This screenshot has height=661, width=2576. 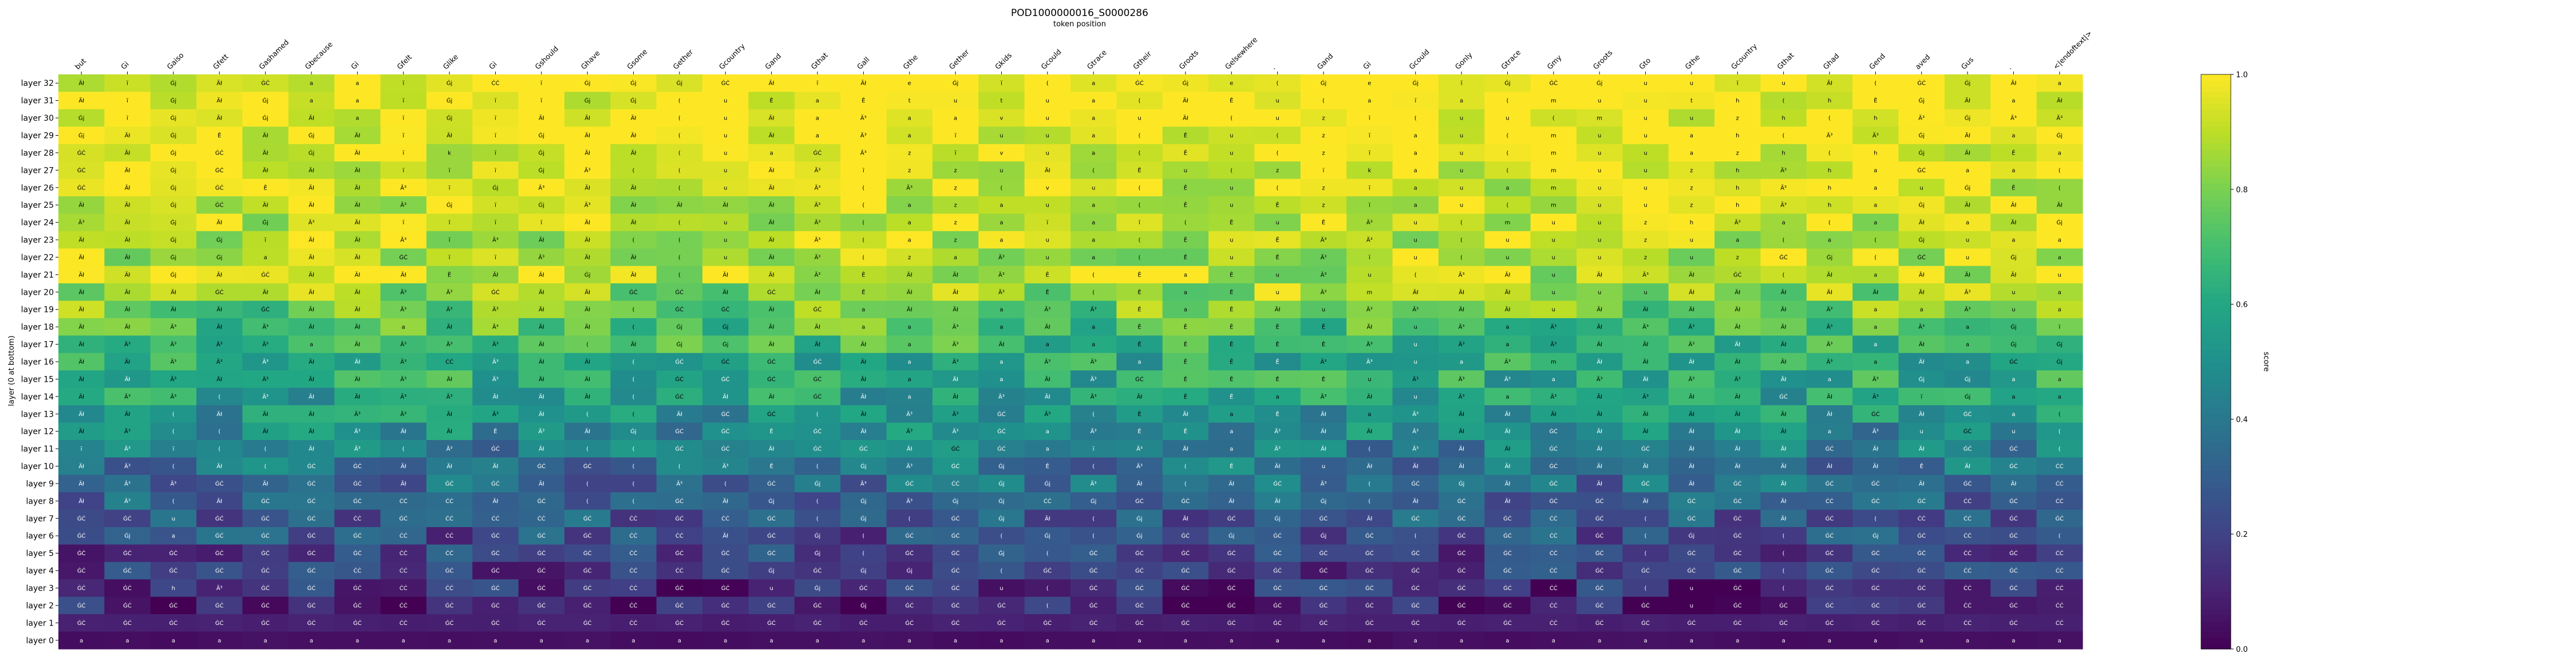 I want to click on column-tick-label: Gonly, so click(x=1464, y=61).